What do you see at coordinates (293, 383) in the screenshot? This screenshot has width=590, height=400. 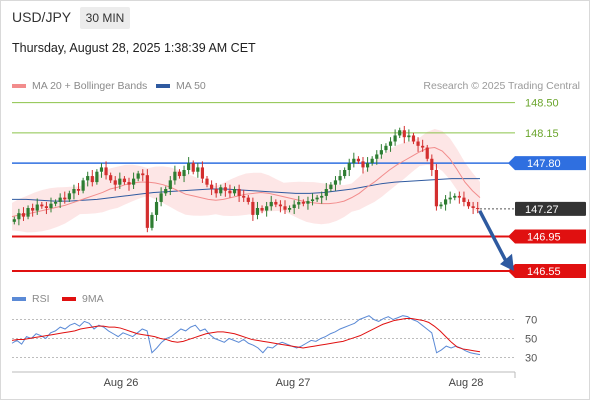 I see `x-tick-label: Aug 27` at bounding box center [293, 383].